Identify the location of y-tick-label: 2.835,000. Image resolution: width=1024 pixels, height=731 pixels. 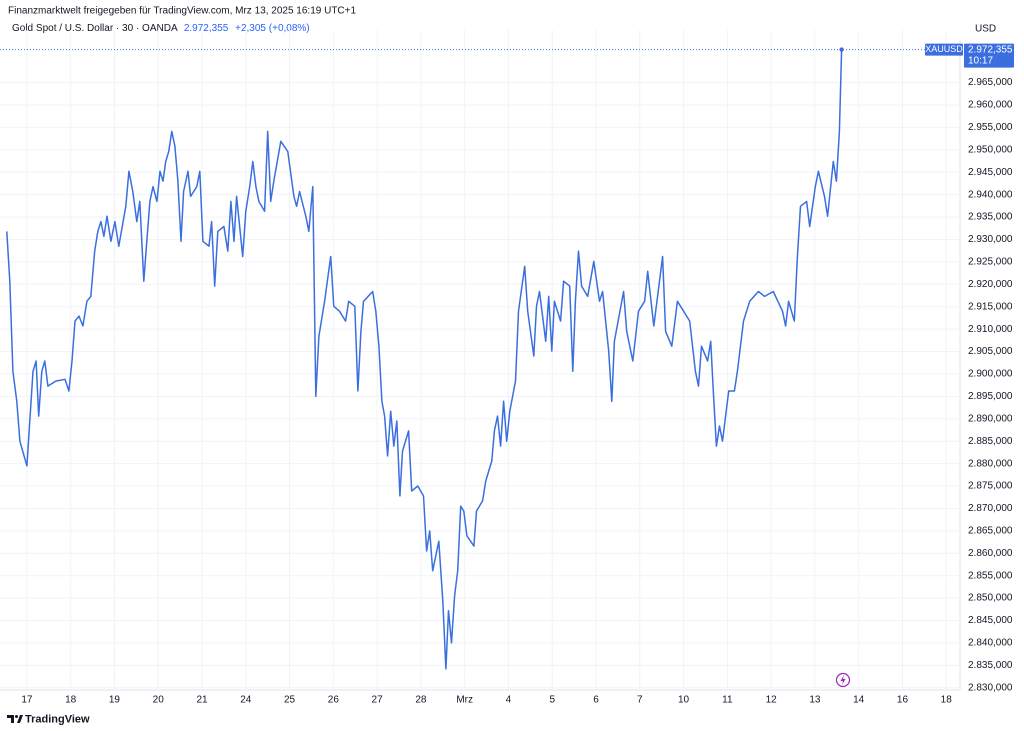
(990, 665).